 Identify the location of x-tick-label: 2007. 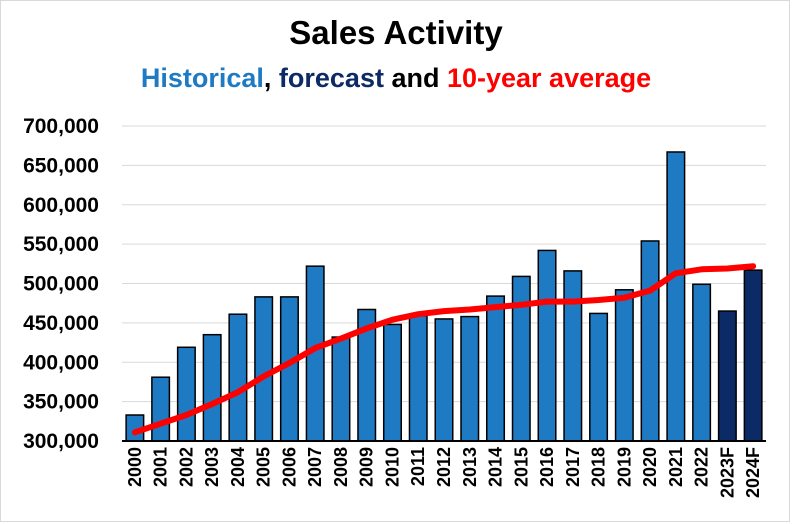
(315, 467).